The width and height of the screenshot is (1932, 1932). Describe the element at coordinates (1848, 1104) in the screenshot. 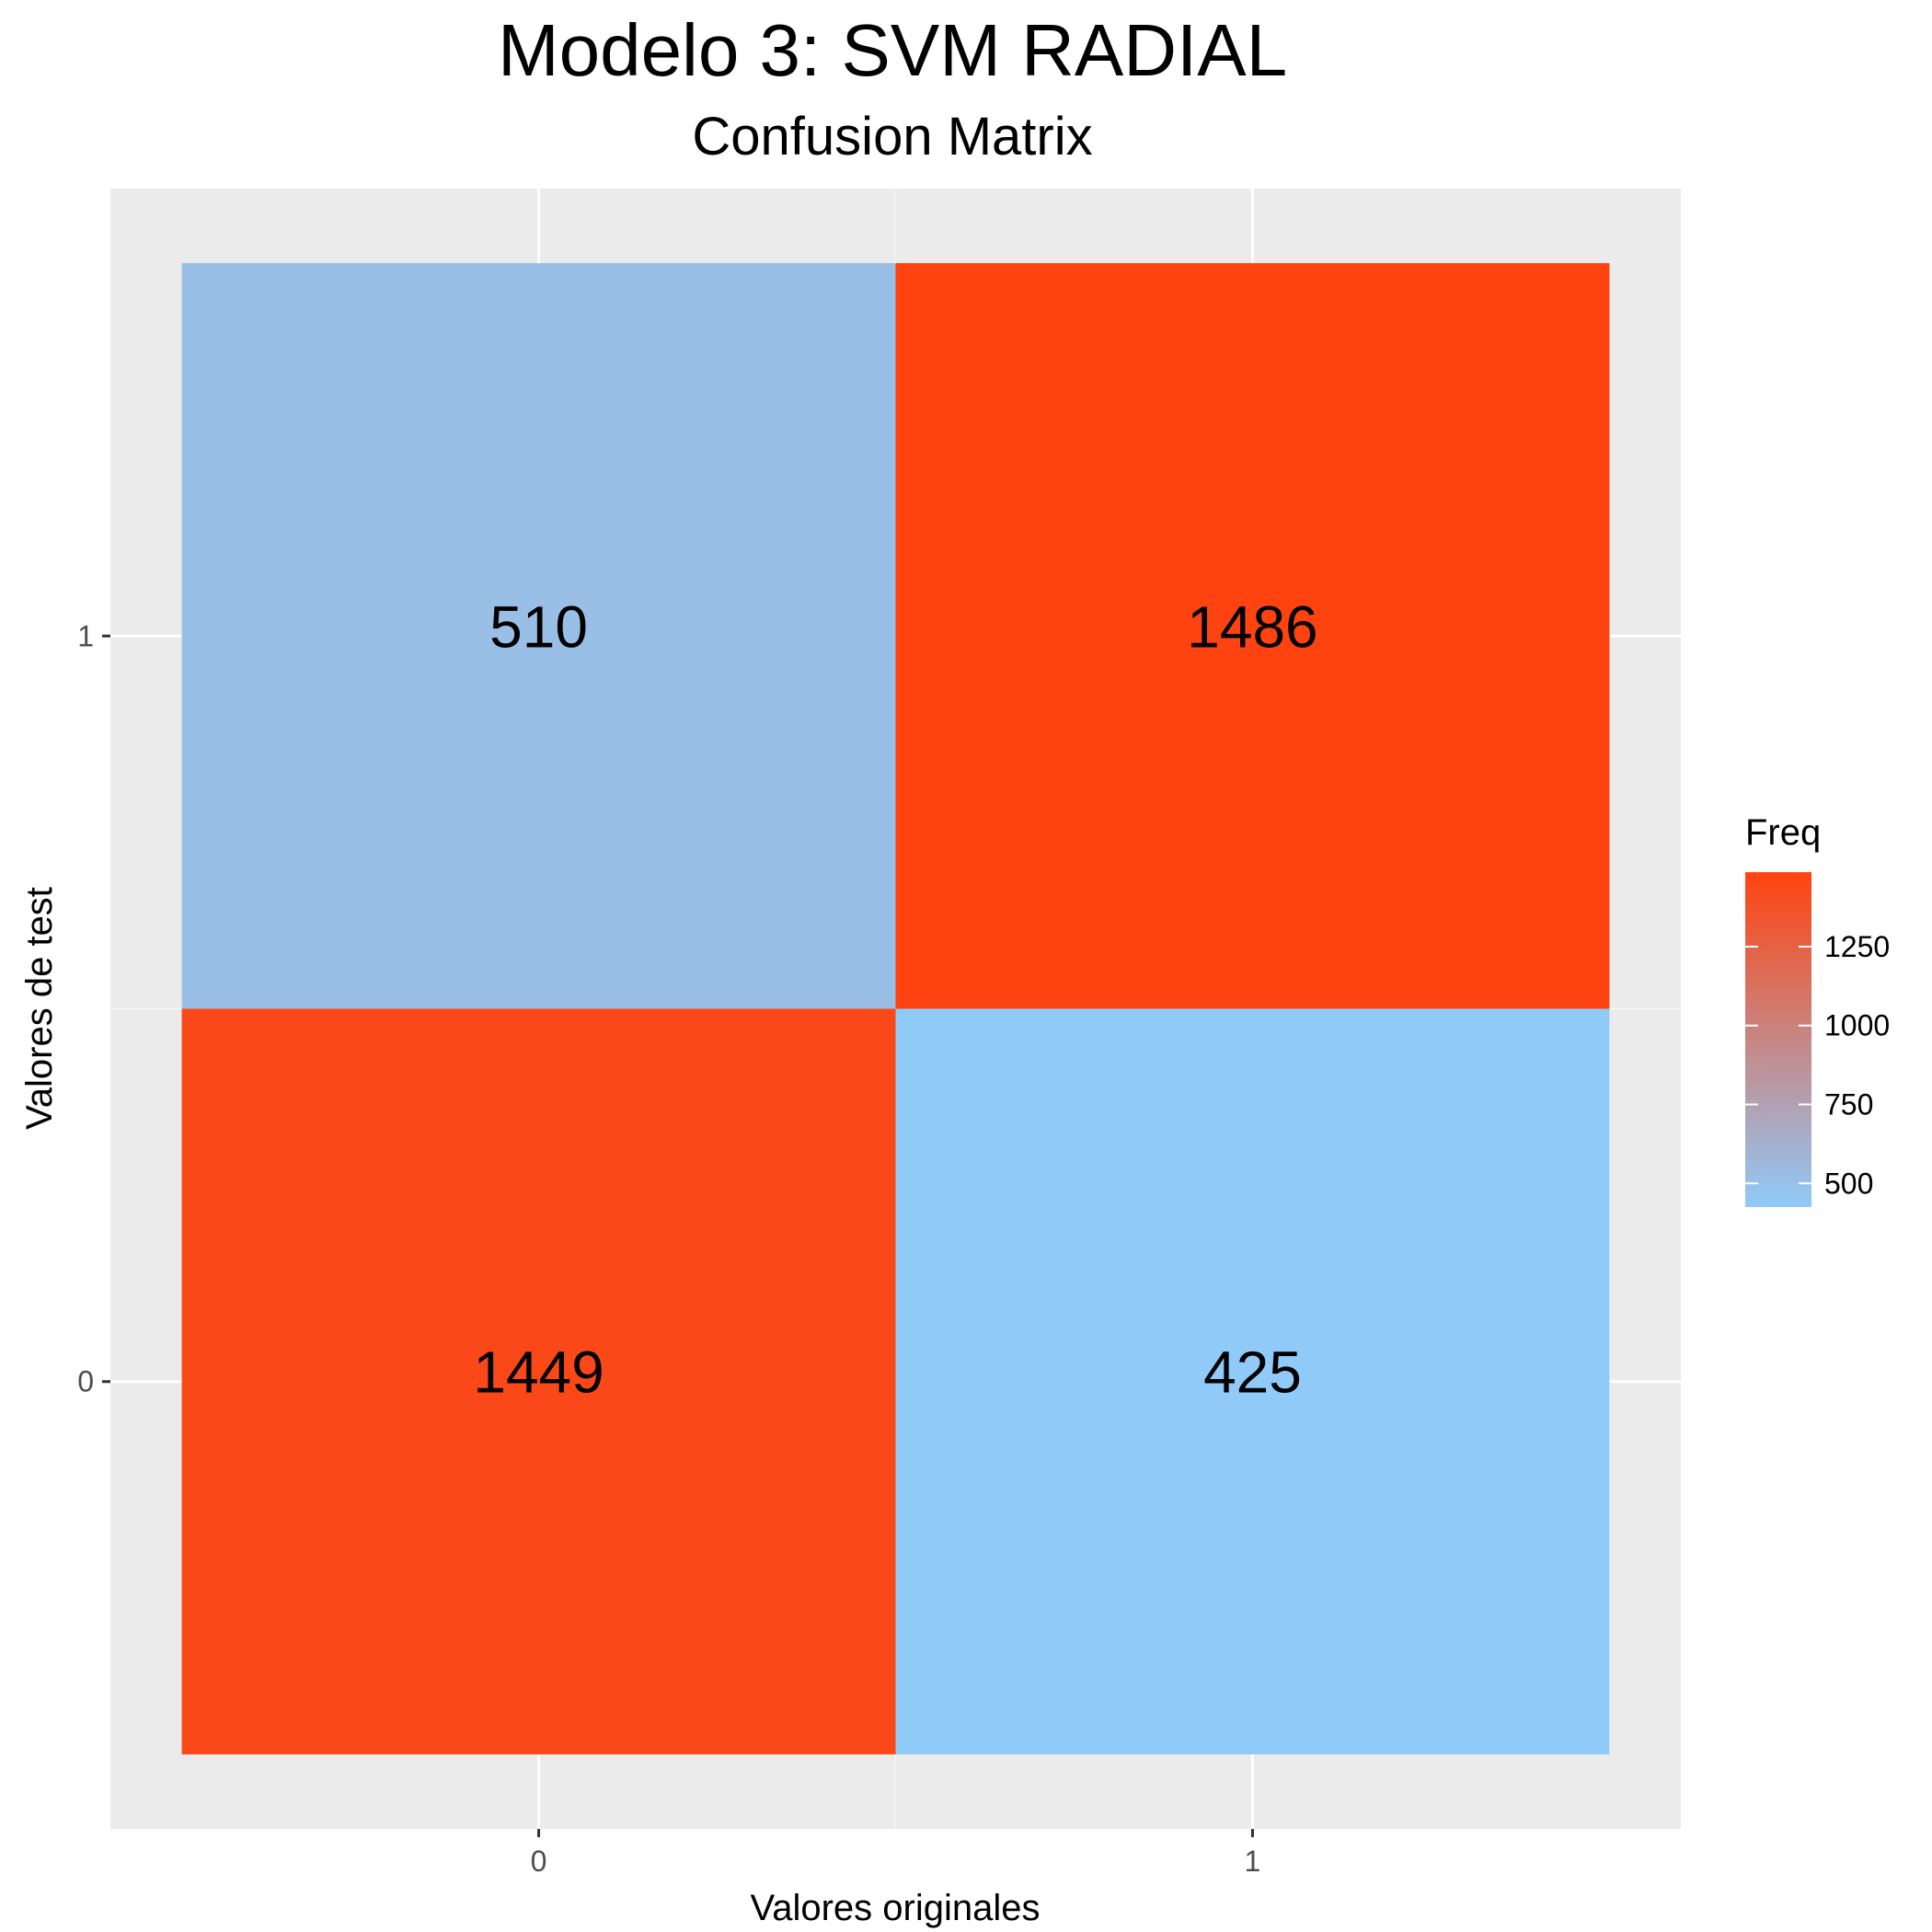

I see `legend-tick-label: 750` at that location.